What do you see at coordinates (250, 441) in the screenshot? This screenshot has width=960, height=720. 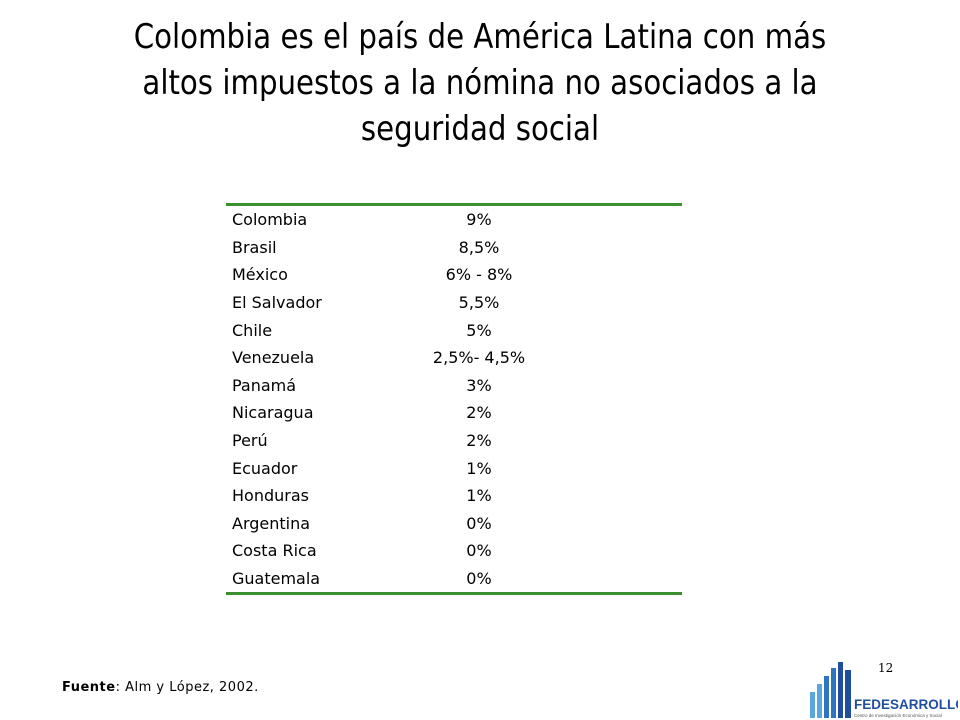 I see `country-cell: Perú` at bounding box center [250, 441].